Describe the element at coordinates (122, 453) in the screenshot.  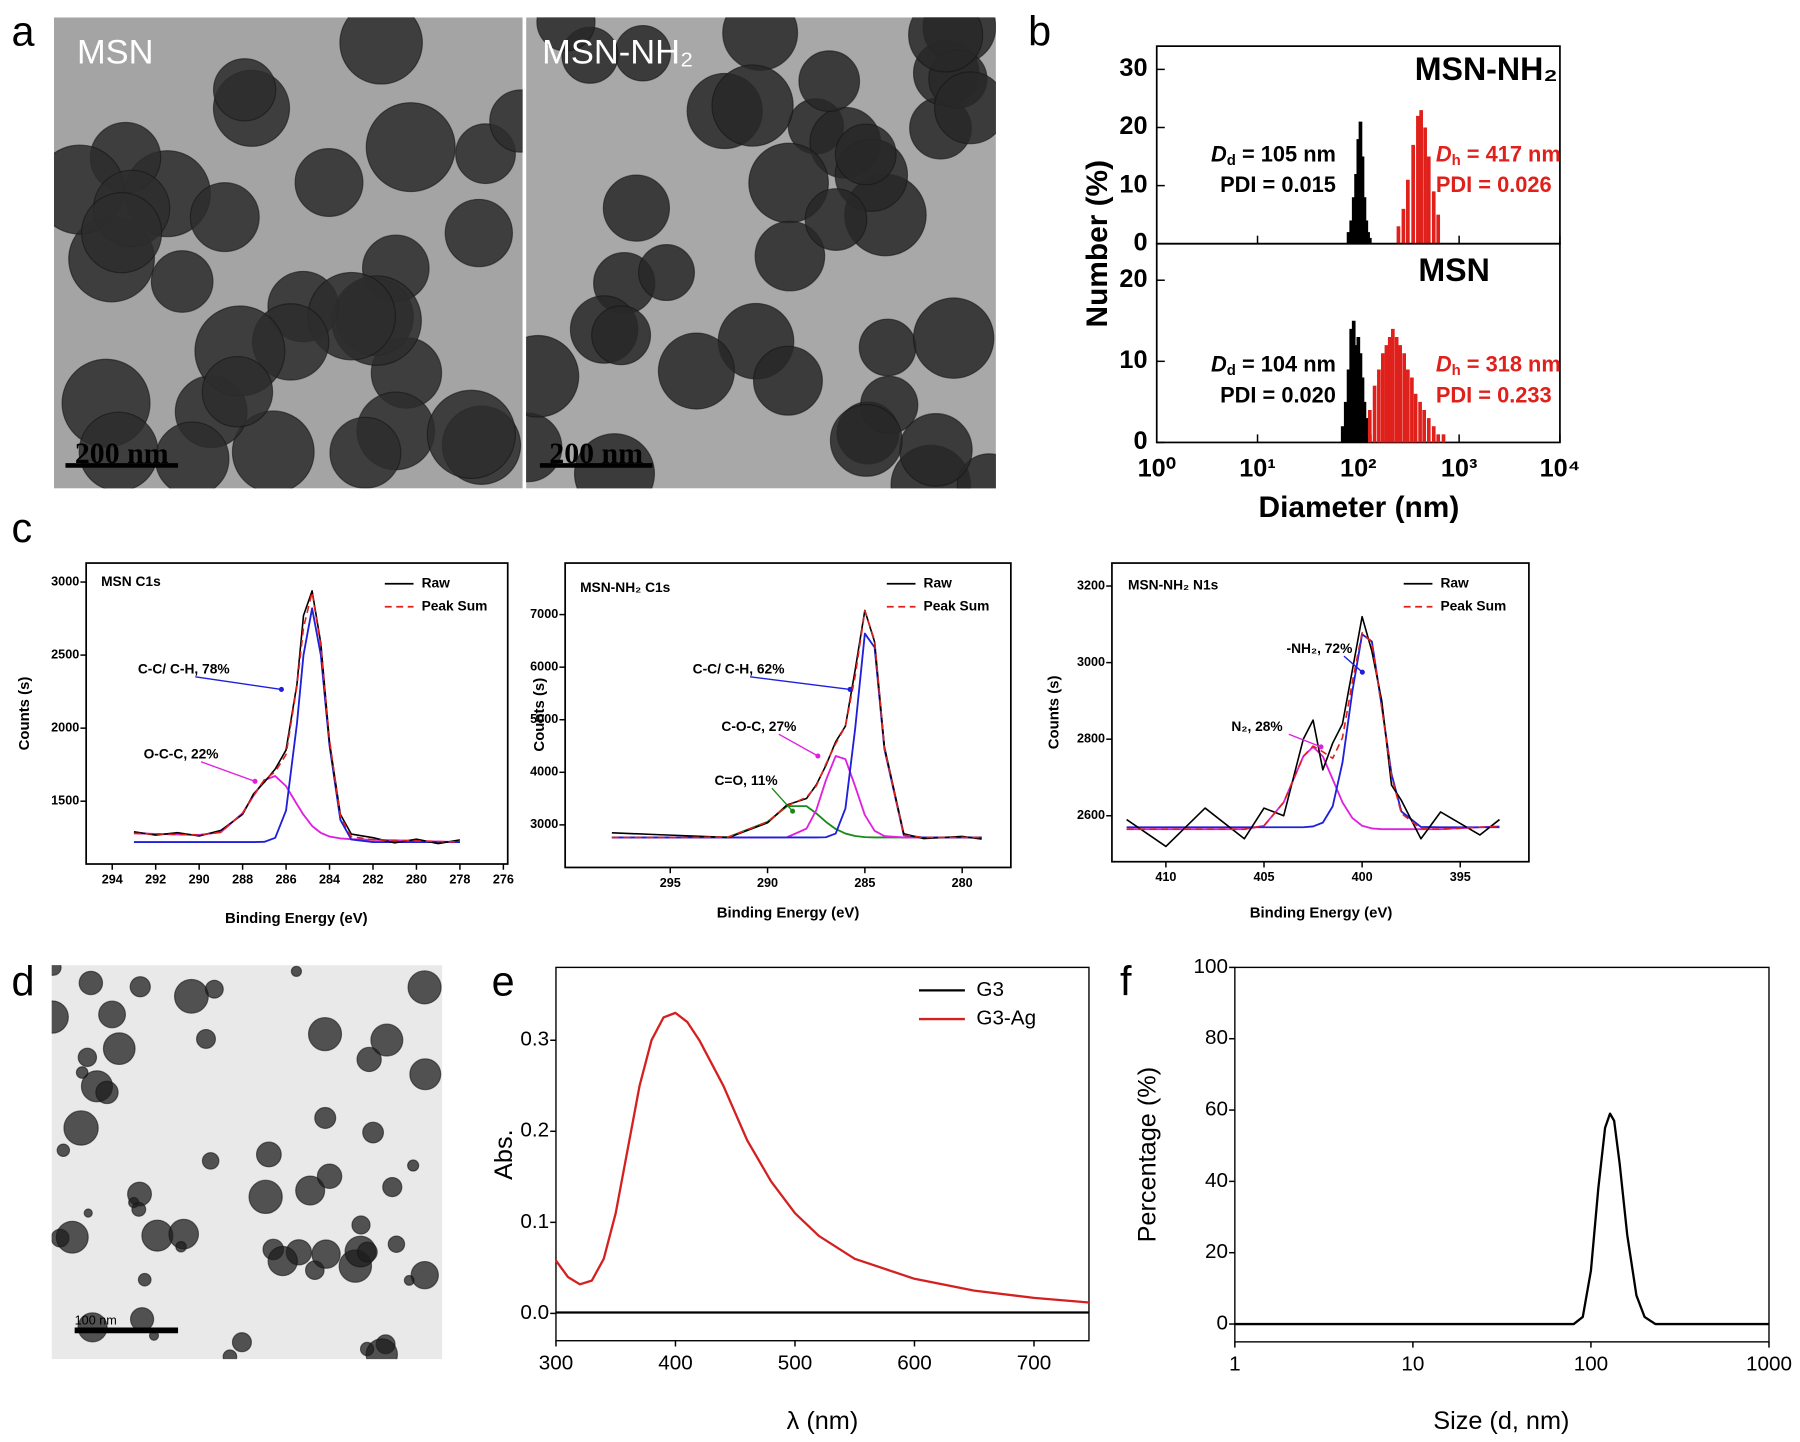
I see `scale-bar-label: 200 nm` at that location.